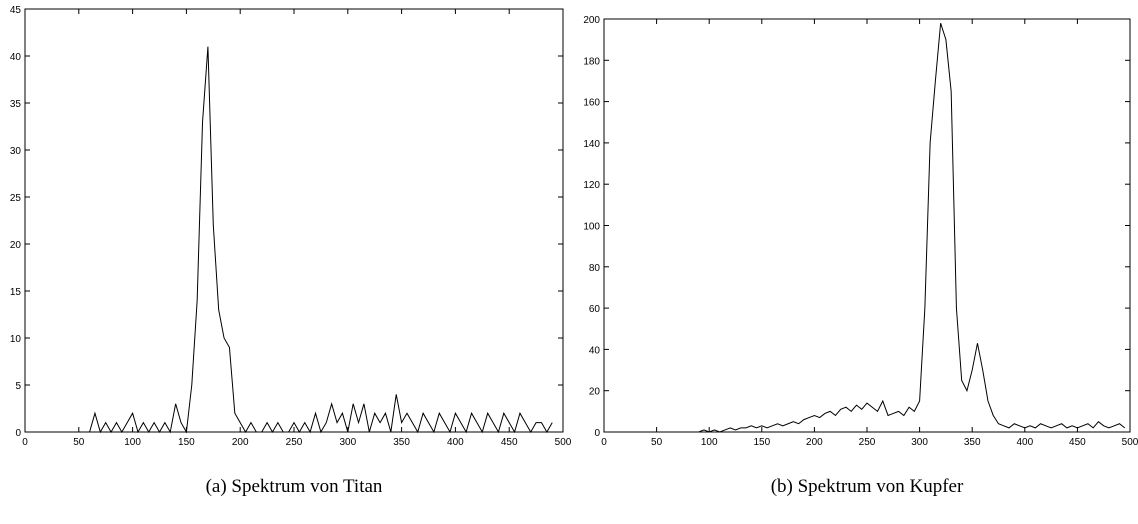 The height and width of the screenshot is (524, 1138). Describe the element at coordinates (16, 151) in the screenshot. I see `y-tick-label: 30` at that location.